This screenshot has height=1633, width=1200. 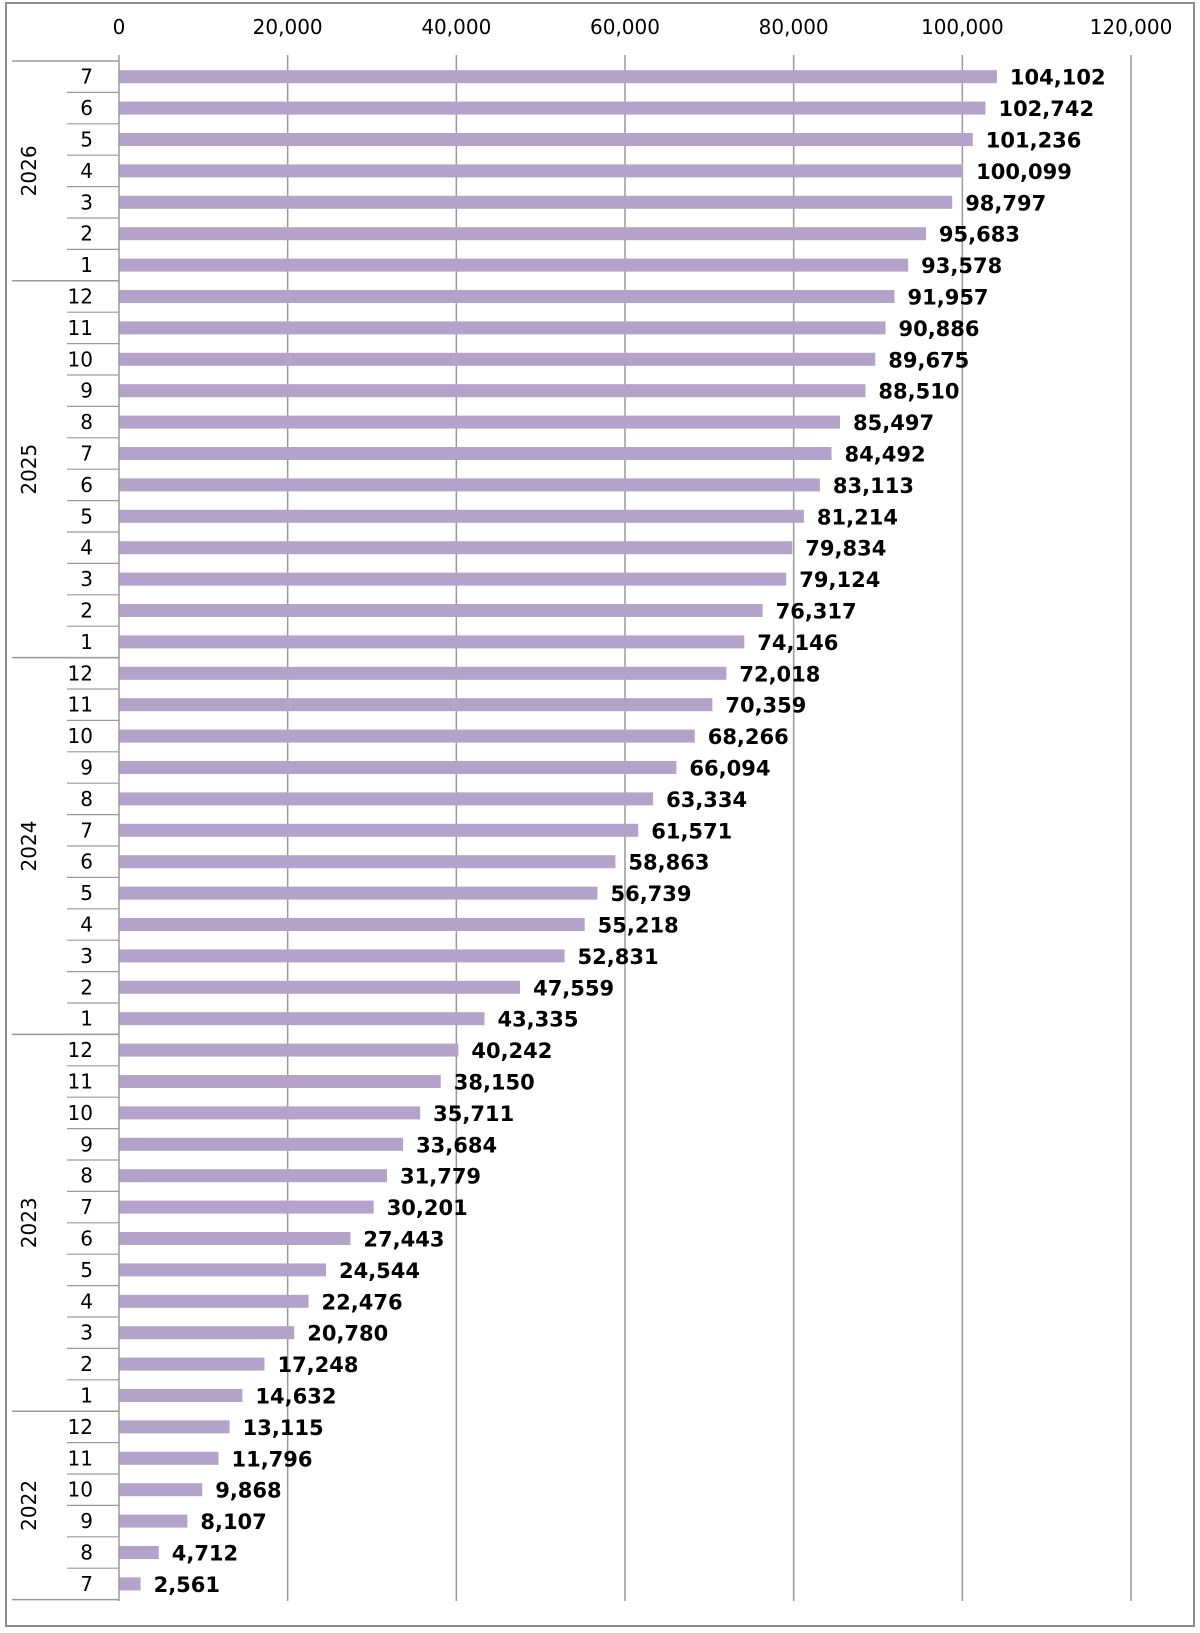 What do you see at coordinates (938, 329) in the screenshot?
I see `data-label: 90,886` at bounding box center [938, 329].